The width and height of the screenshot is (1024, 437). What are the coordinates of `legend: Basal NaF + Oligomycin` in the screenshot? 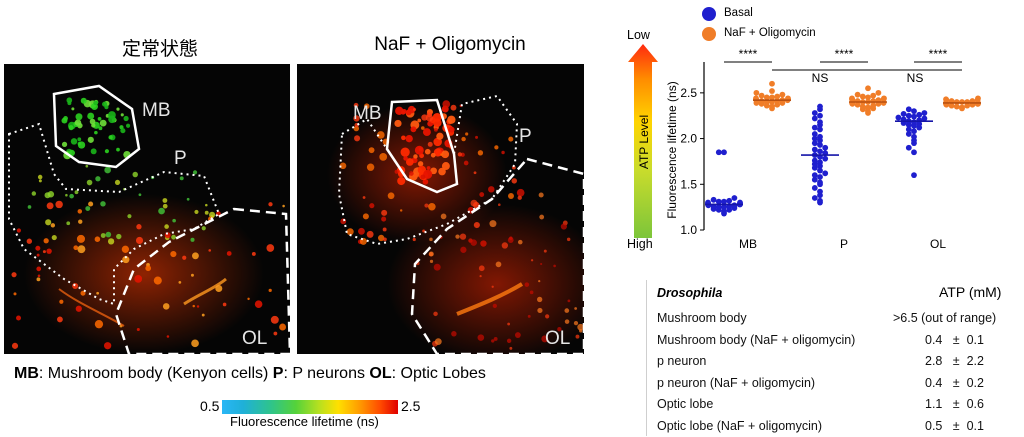 It's located at (800, 24).